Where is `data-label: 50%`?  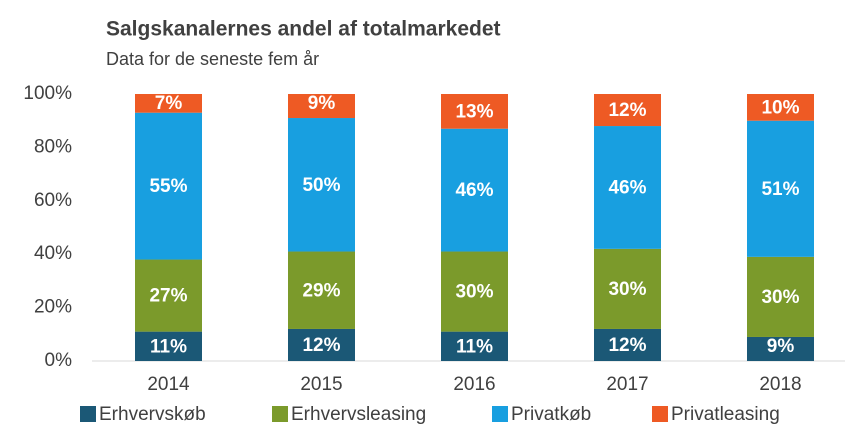 data-label: 50% is located at coordinates (321, 185).